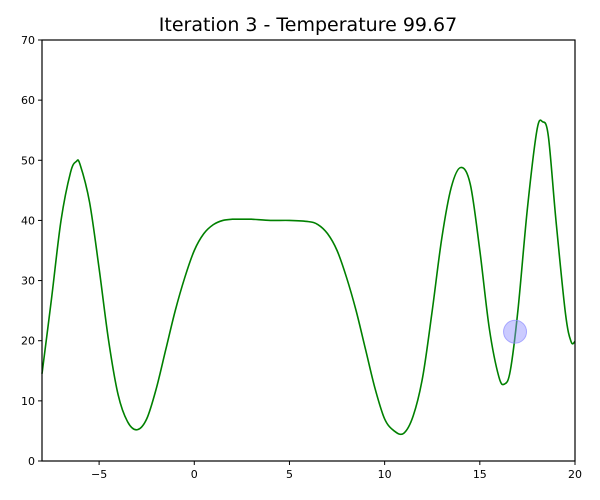 This screenshot has width=600, height=500. Describe the element at coordinates (194, 474) in the screenshot. I see `x-tick-label: 0` at that location.